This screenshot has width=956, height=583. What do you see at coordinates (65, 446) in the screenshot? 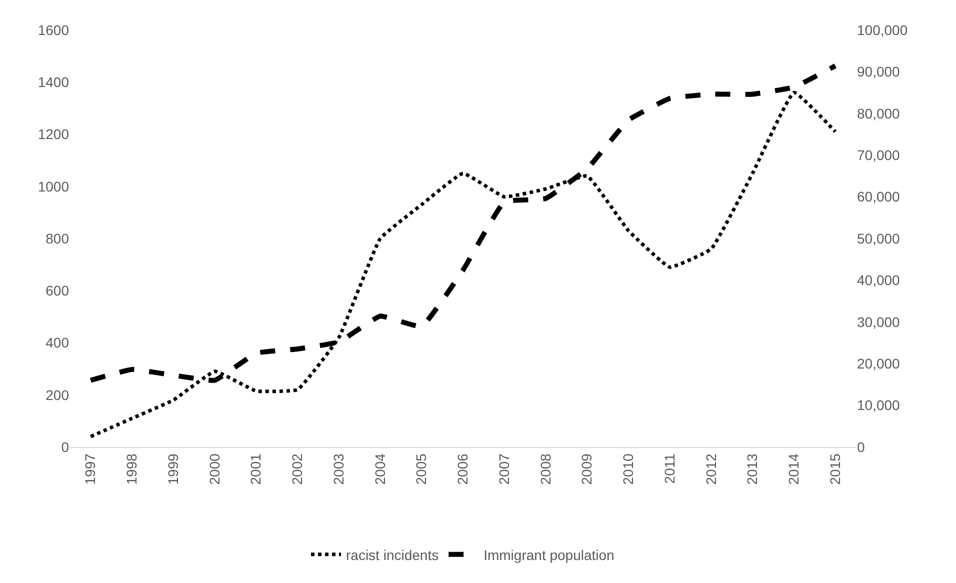
I see `y-tick-label: 0` at bounding box center [65, 446].